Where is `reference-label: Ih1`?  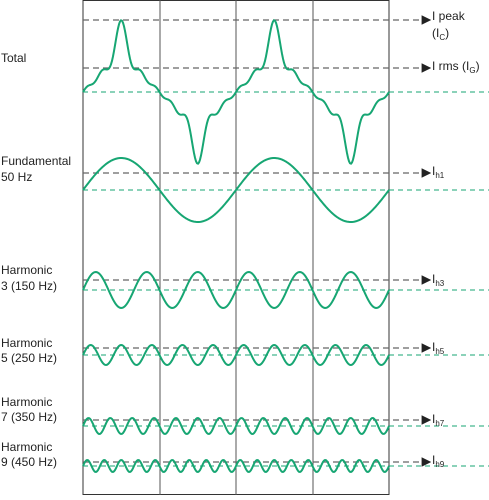
reference-label: Ih1 is located at coordinates (438, 172).